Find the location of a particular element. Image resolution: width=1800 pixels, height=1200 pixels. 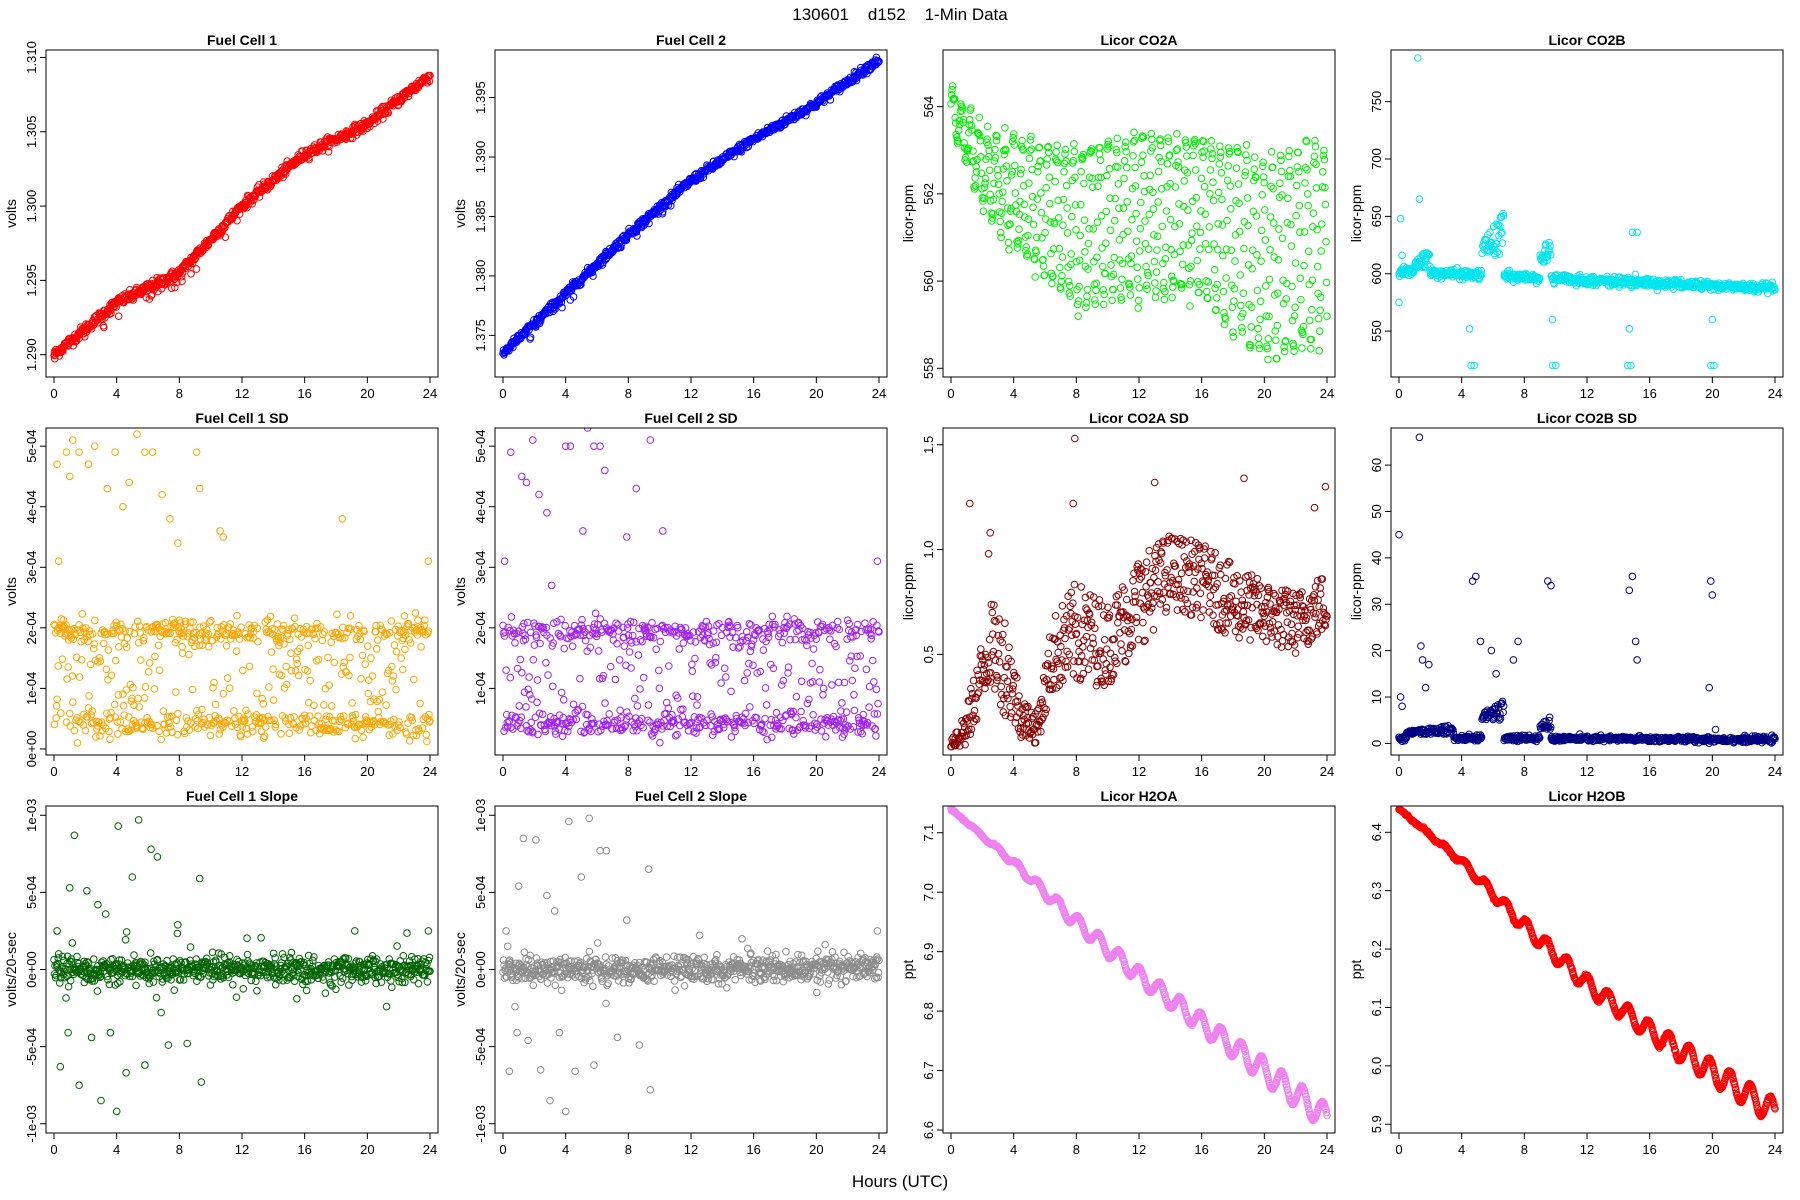

y-tick-label: 1.380 is located at coordinates (480, 276).